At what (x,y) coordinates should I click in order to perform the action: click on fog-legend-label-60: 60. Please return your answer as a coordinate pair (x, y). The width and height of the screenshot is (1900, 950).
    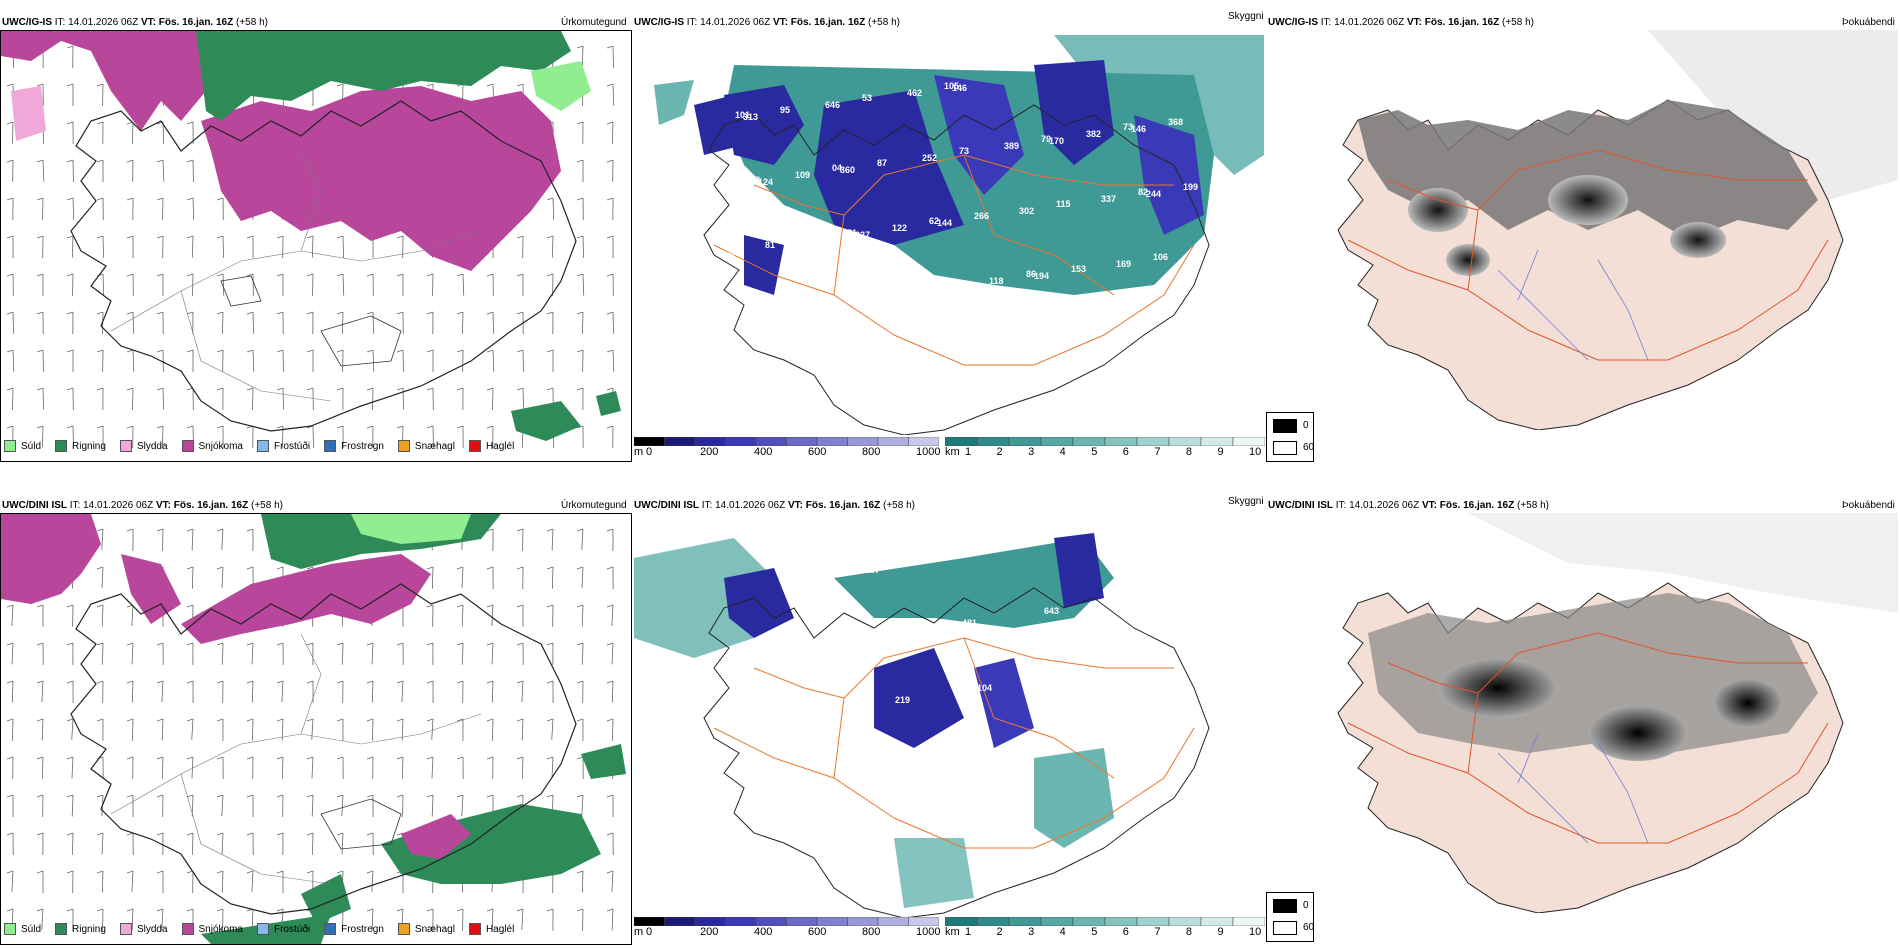
    Looking at the image, I should click on (1309, 447).